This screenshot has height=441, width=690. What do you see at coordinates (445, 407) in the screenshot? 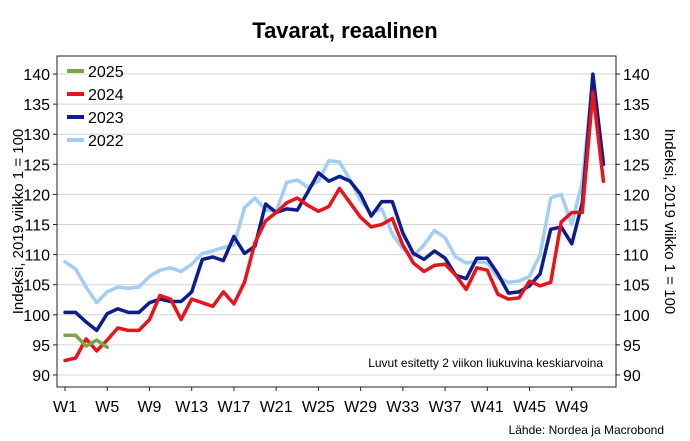
I see `x-tick-label: W37` at bounding box center [445, 407].